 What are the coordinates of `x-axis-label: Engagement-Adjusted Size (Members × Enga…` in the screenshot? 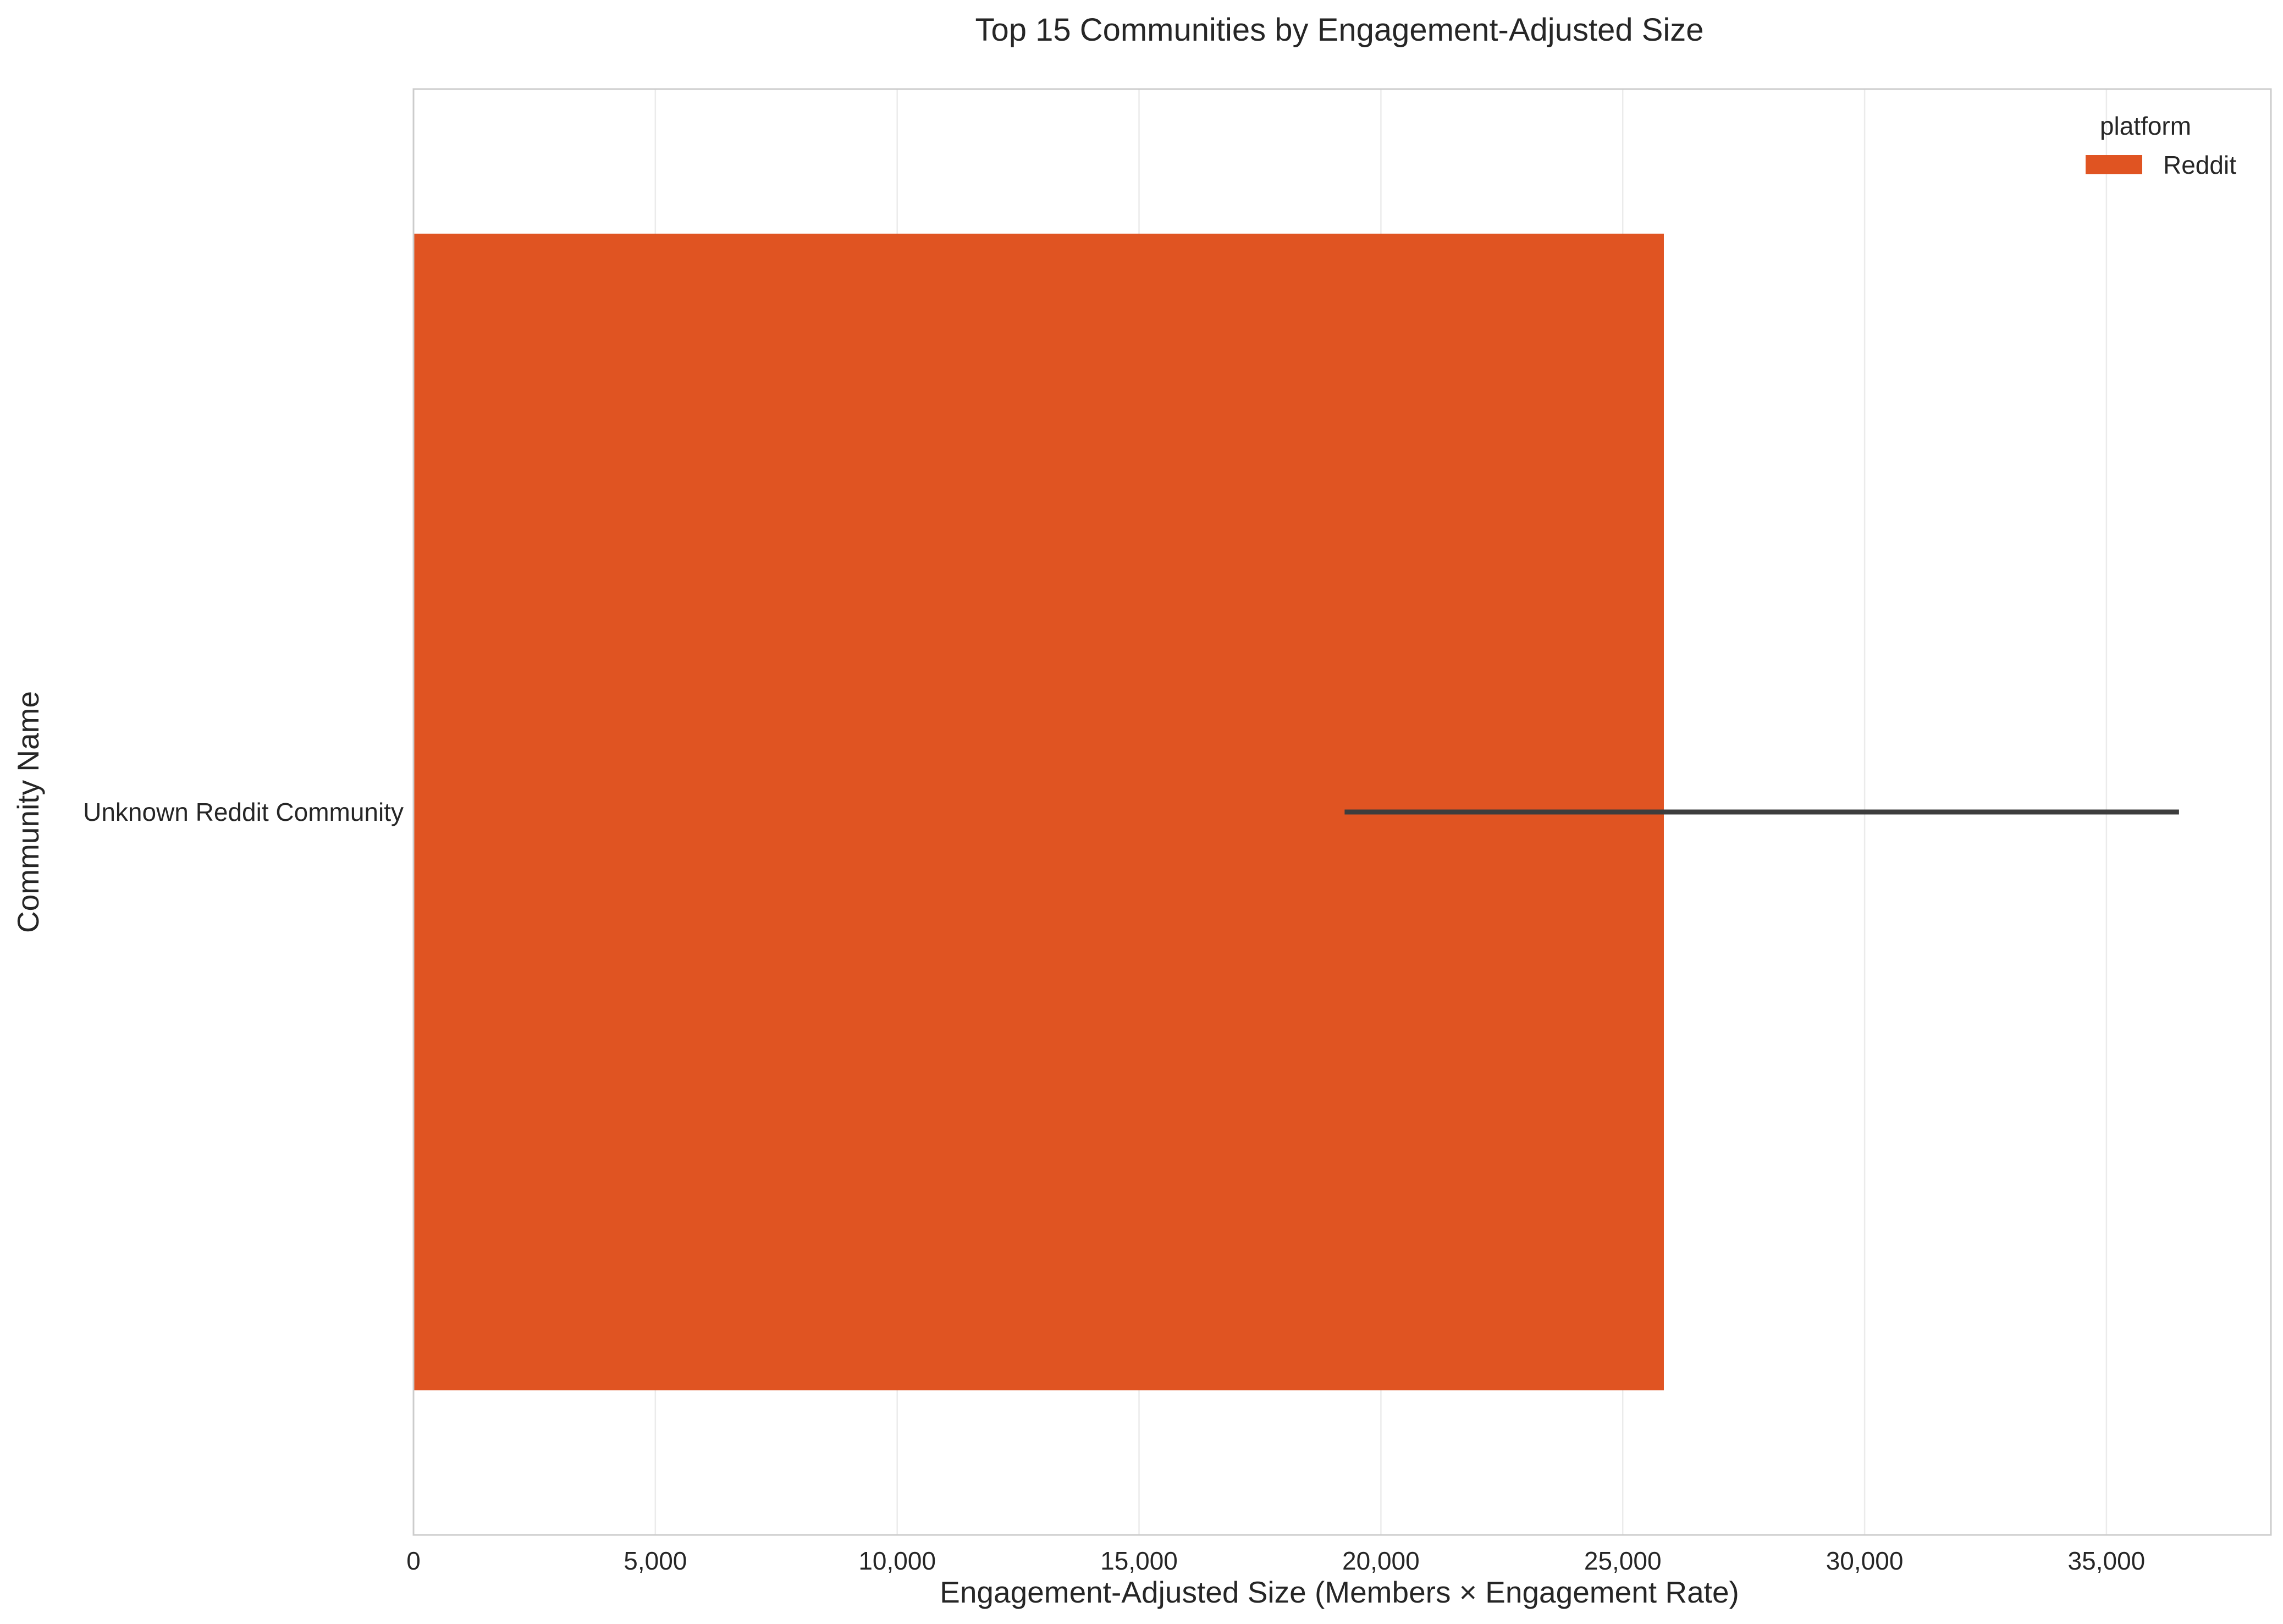 It's located at (1339, 1592).